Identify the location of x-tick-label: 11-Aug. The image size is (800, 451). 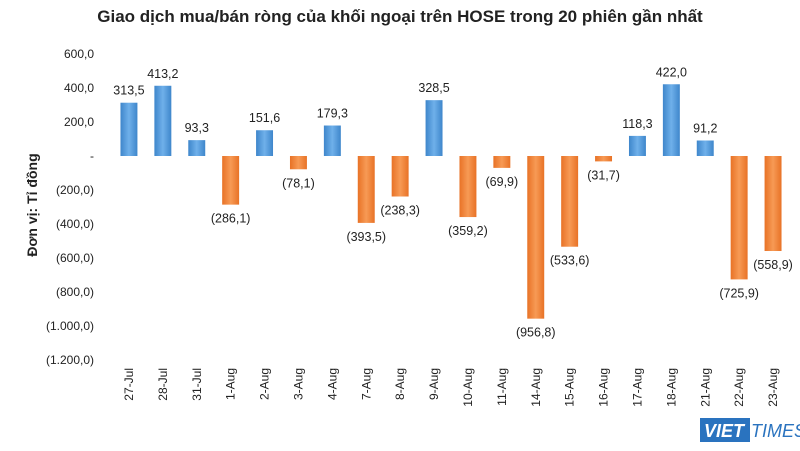
(502, 387).